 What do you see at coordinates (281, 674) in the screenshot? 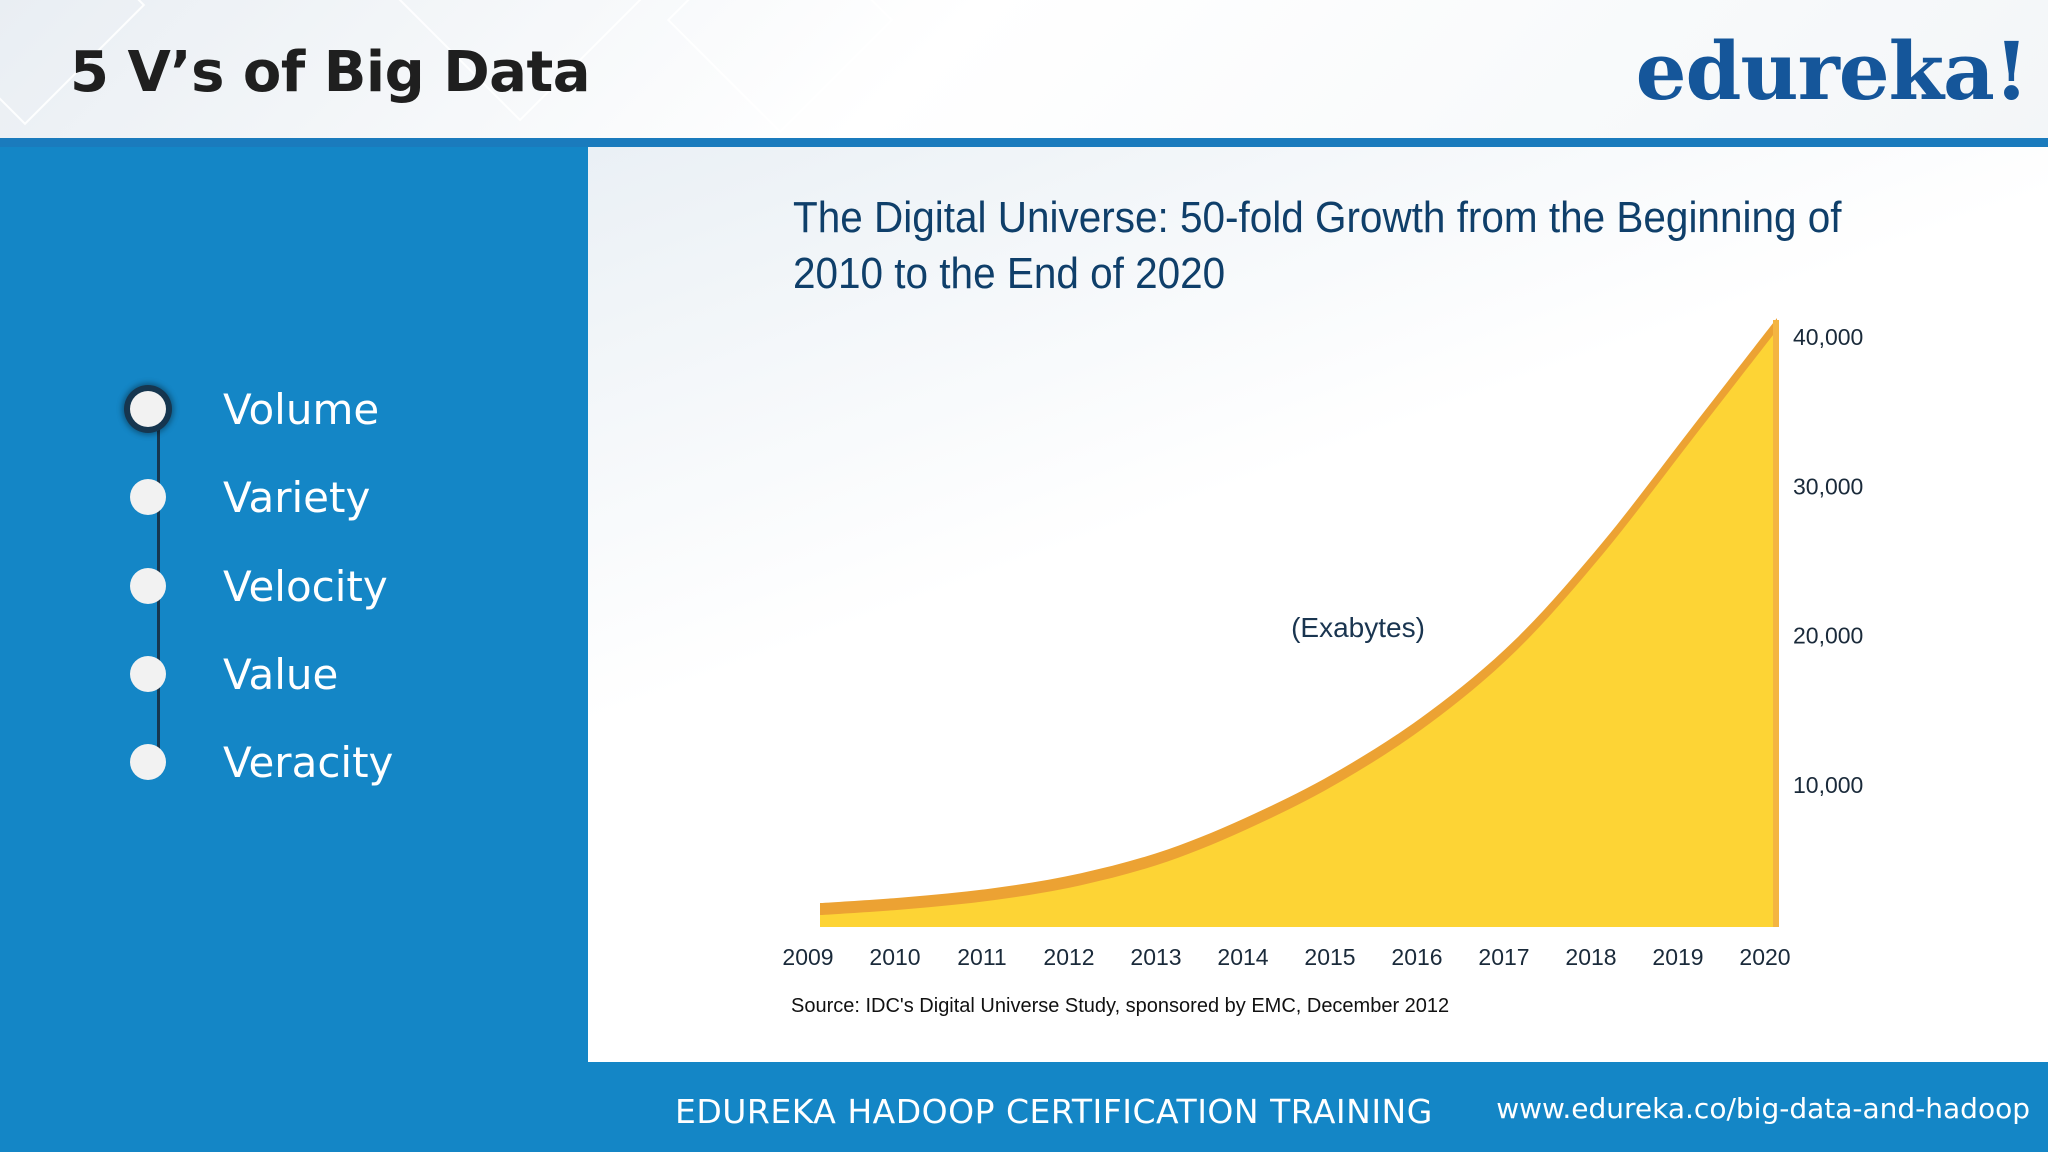
I see `v-item-label: Value` at bounding box center [281, 674].